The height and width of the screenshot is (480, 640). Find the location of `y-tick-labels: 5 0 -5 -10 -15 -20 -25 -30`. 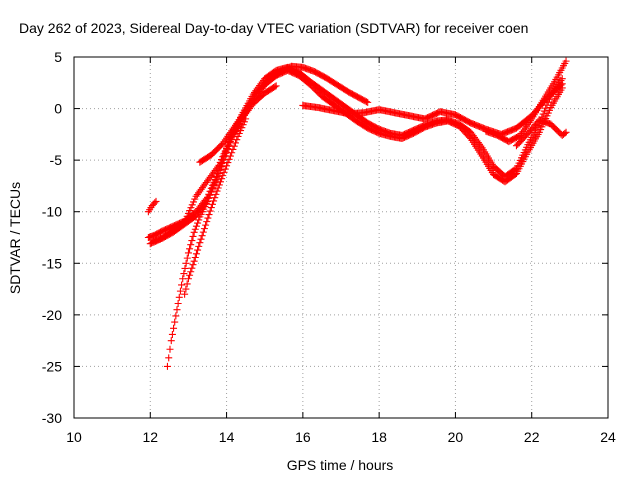

y-tick-labels: 5 0 -5 -10 -15 -20 -25 -30 is located at coordinates (52, 237).